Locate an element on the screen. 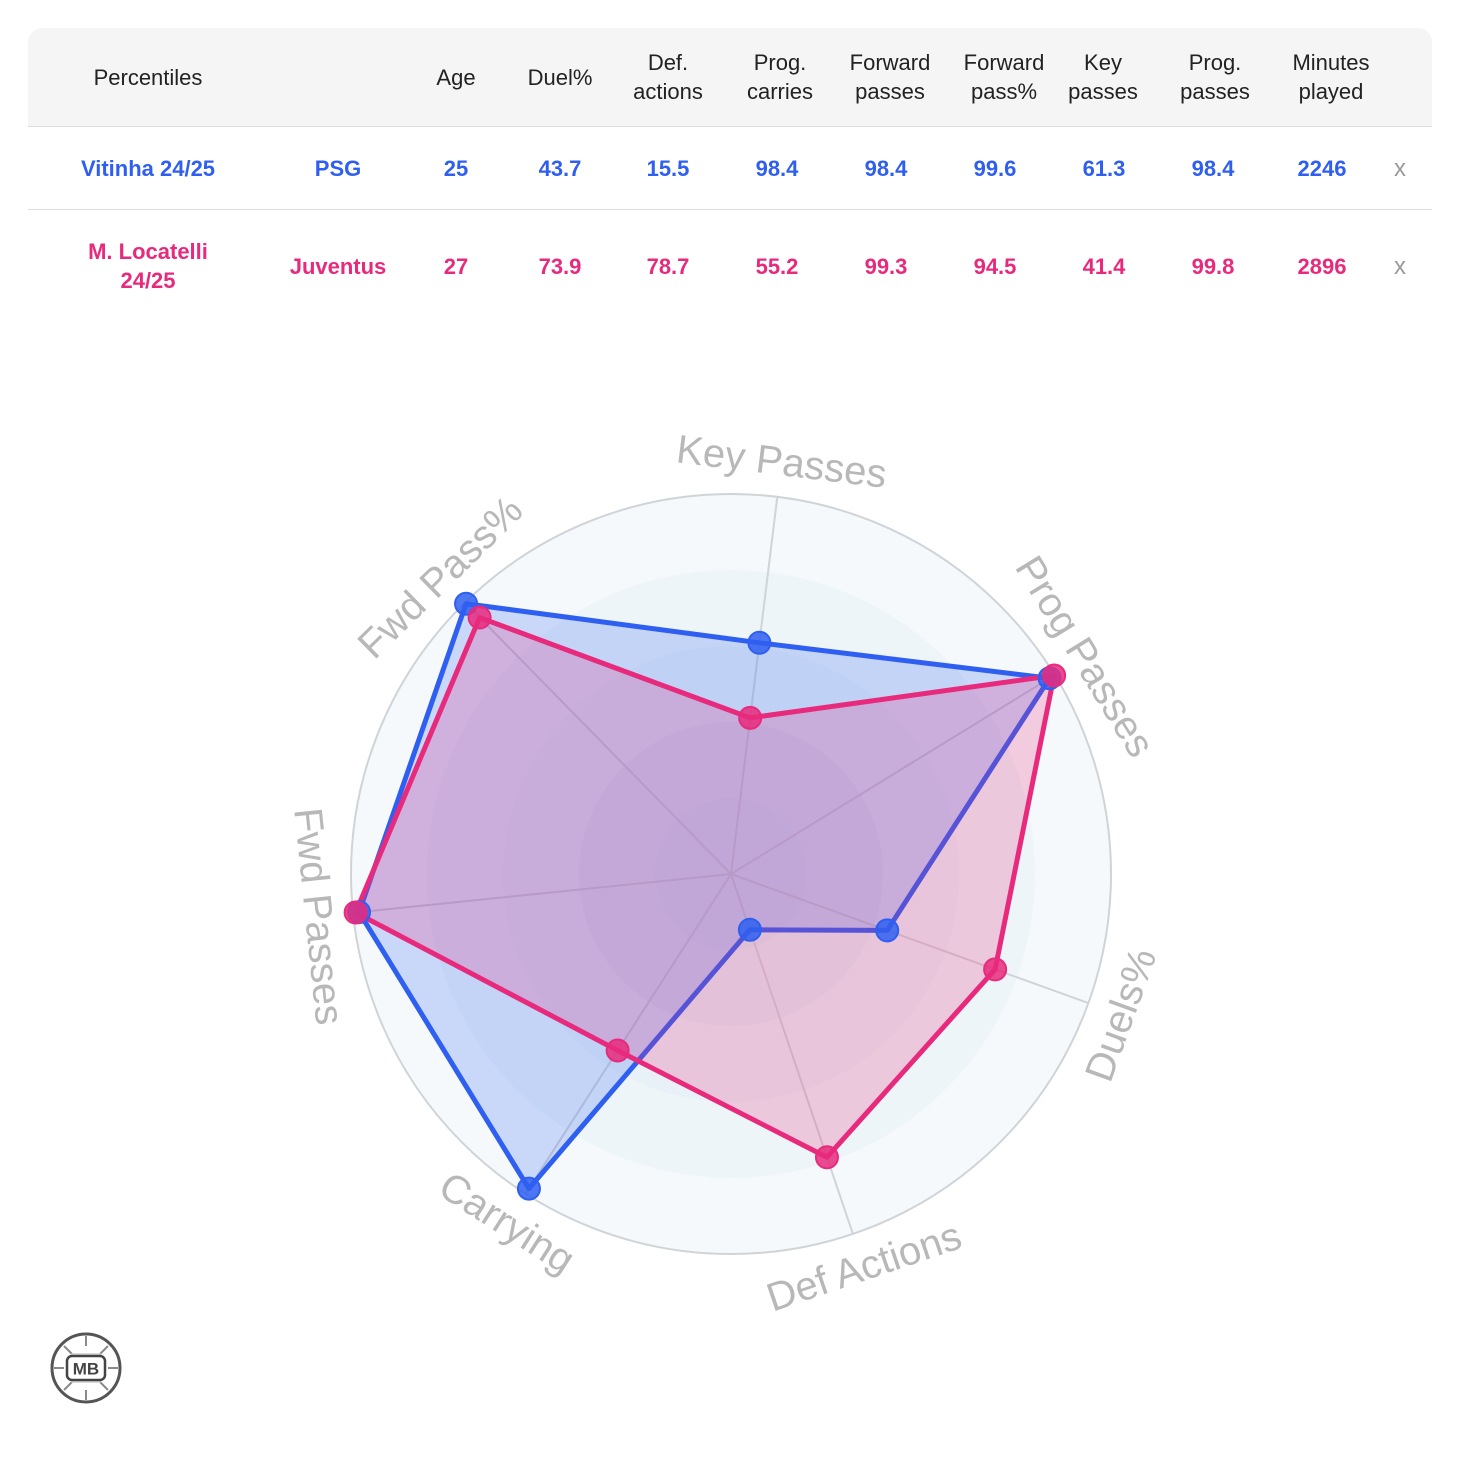 The image size is (1462, 1478). minutes-played-value: 2246 is located at coordinates (1322, 168).